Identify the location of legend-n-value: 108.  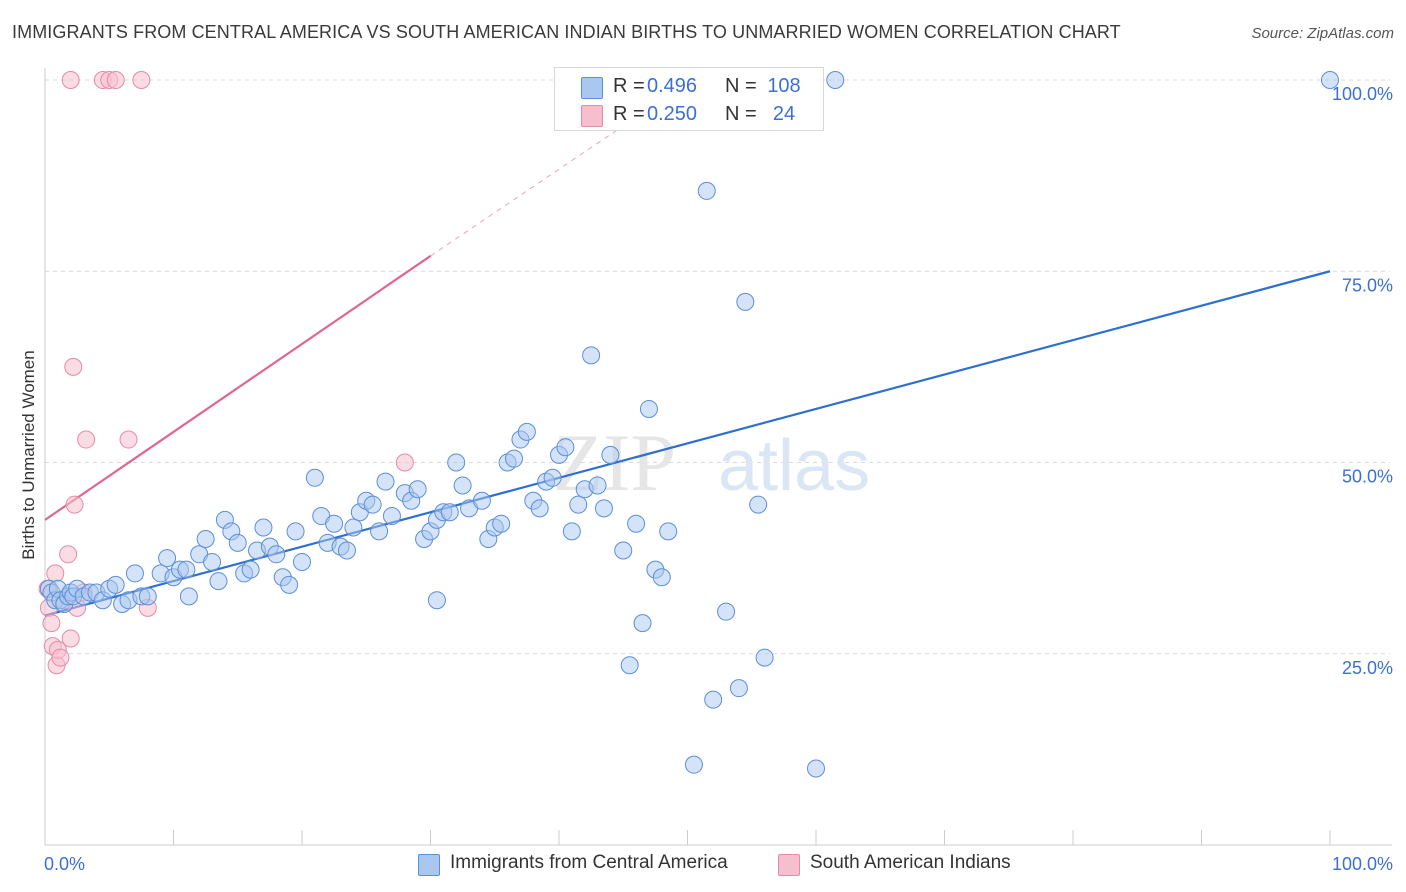
(784, 86).